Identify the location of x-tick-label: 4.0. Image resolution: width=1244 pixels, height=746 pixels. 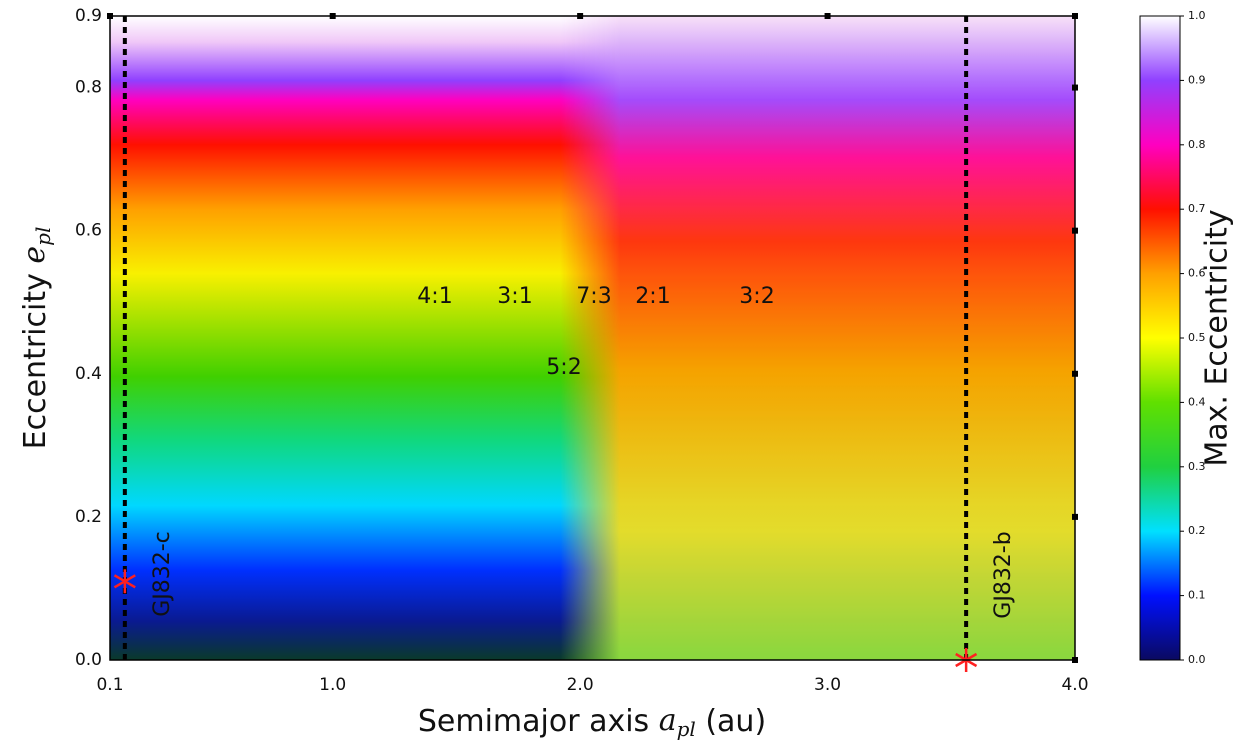
(1074, 685).